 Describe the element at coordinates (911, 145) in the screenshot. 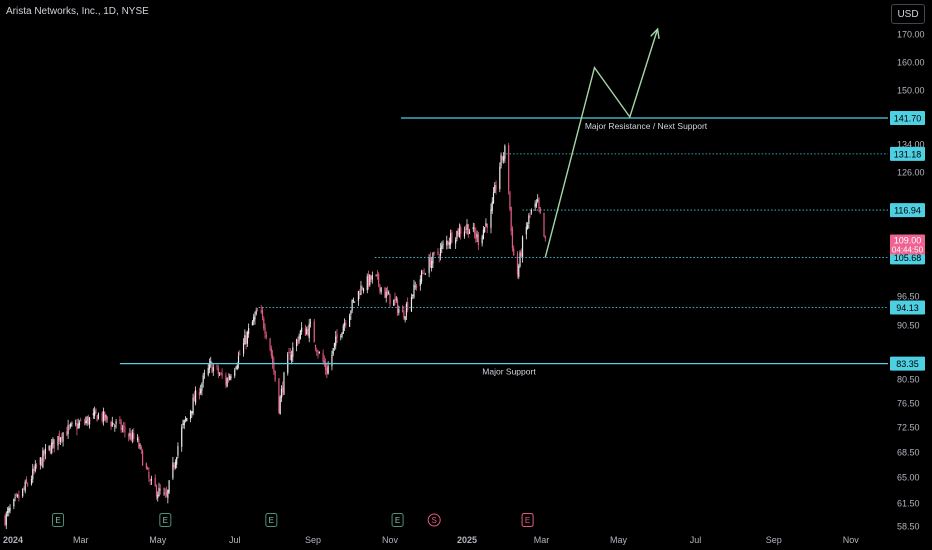

I see `y-tick-label: 134.00` at that location.